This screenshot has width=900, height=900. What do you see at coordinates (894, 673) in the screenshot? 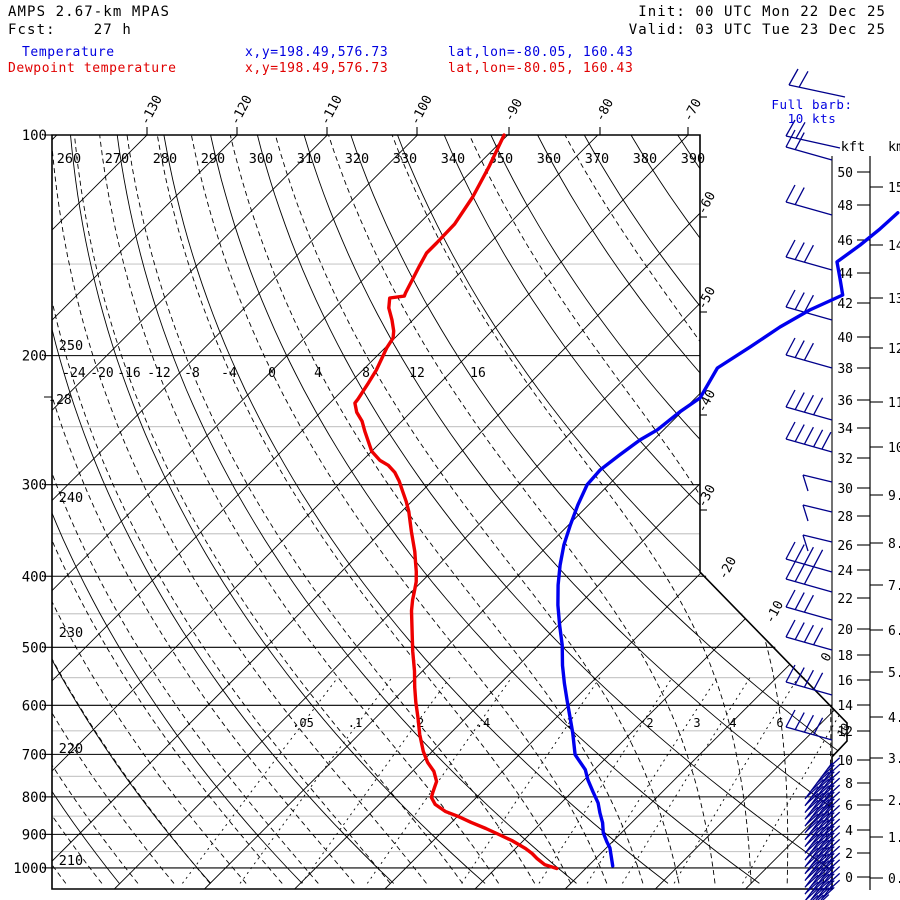
I see `svg-text: 5.` at bounding box center [894, 673].